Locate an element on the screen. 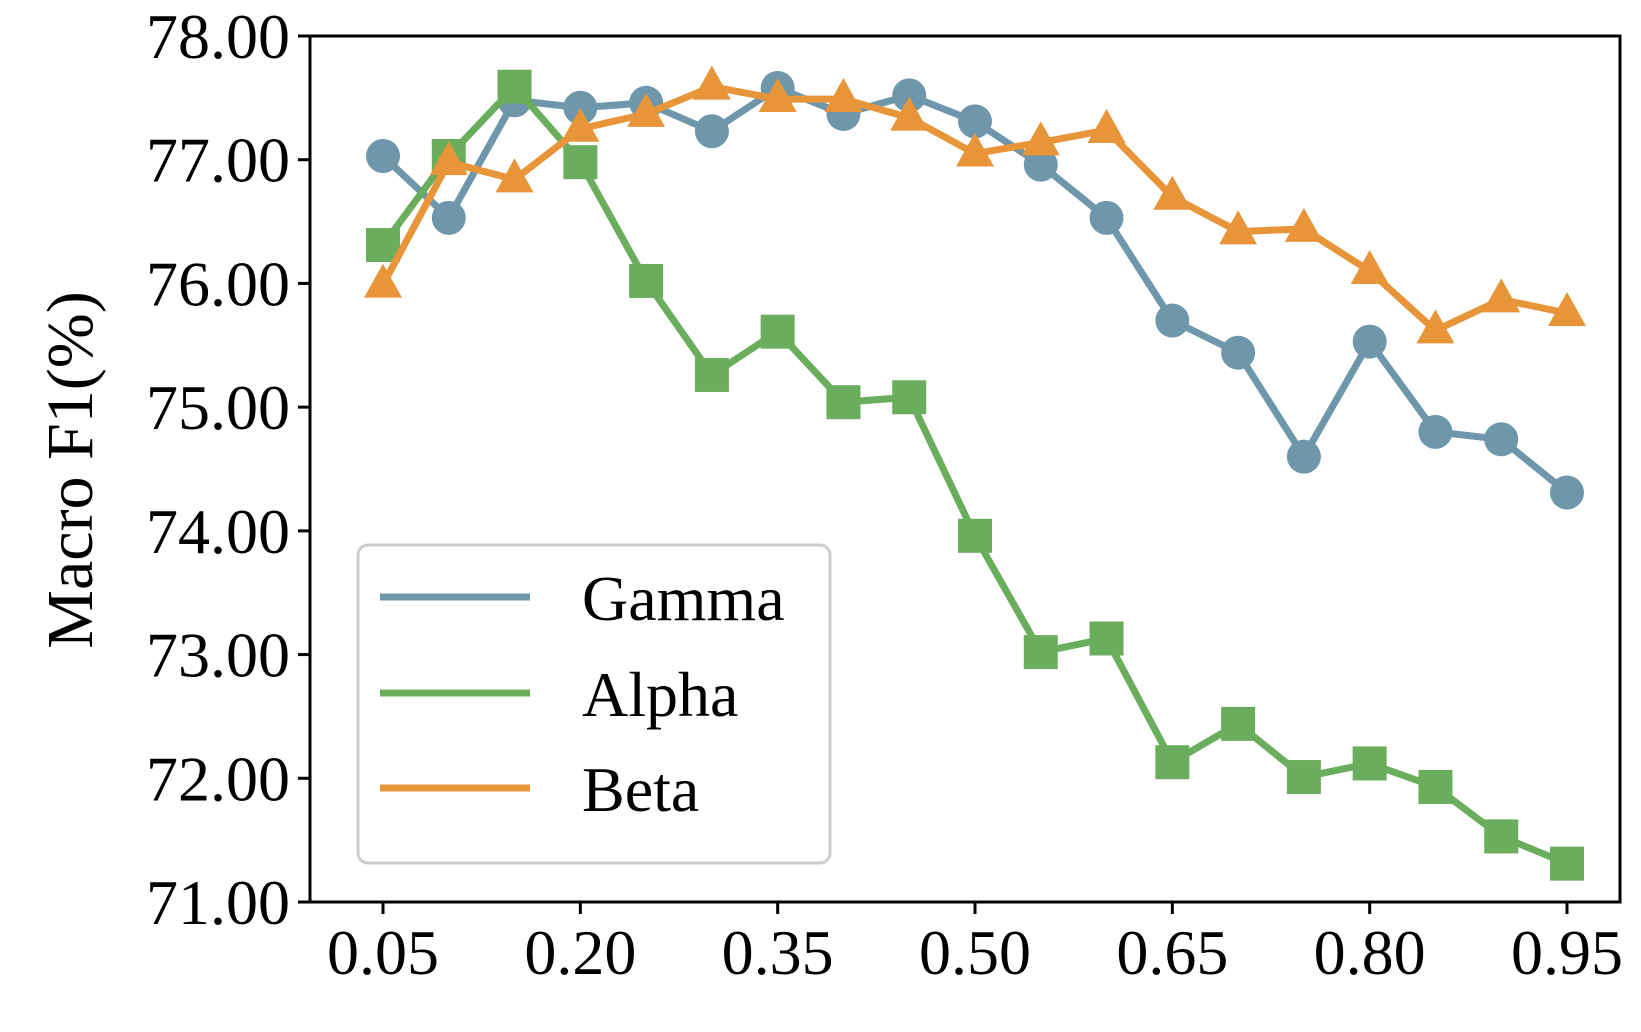  y-axis-title: Macro F1(%) is located at coordinates (70, 469).